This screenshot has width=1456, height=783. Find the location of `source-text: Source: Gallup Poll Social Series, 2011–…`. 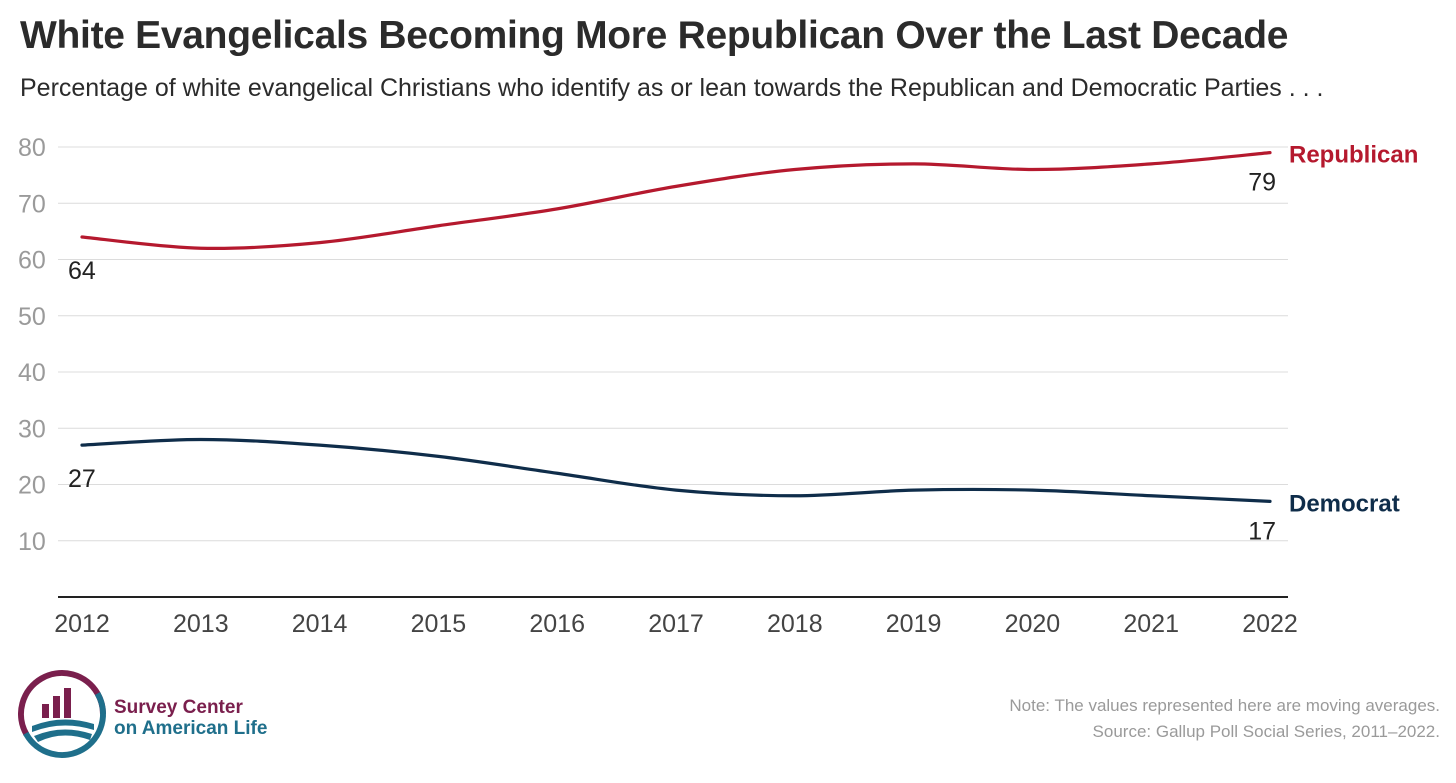

source-text: Source: Gallup Poll Social Series, 2011–… is located at coordinates (1266, 731).